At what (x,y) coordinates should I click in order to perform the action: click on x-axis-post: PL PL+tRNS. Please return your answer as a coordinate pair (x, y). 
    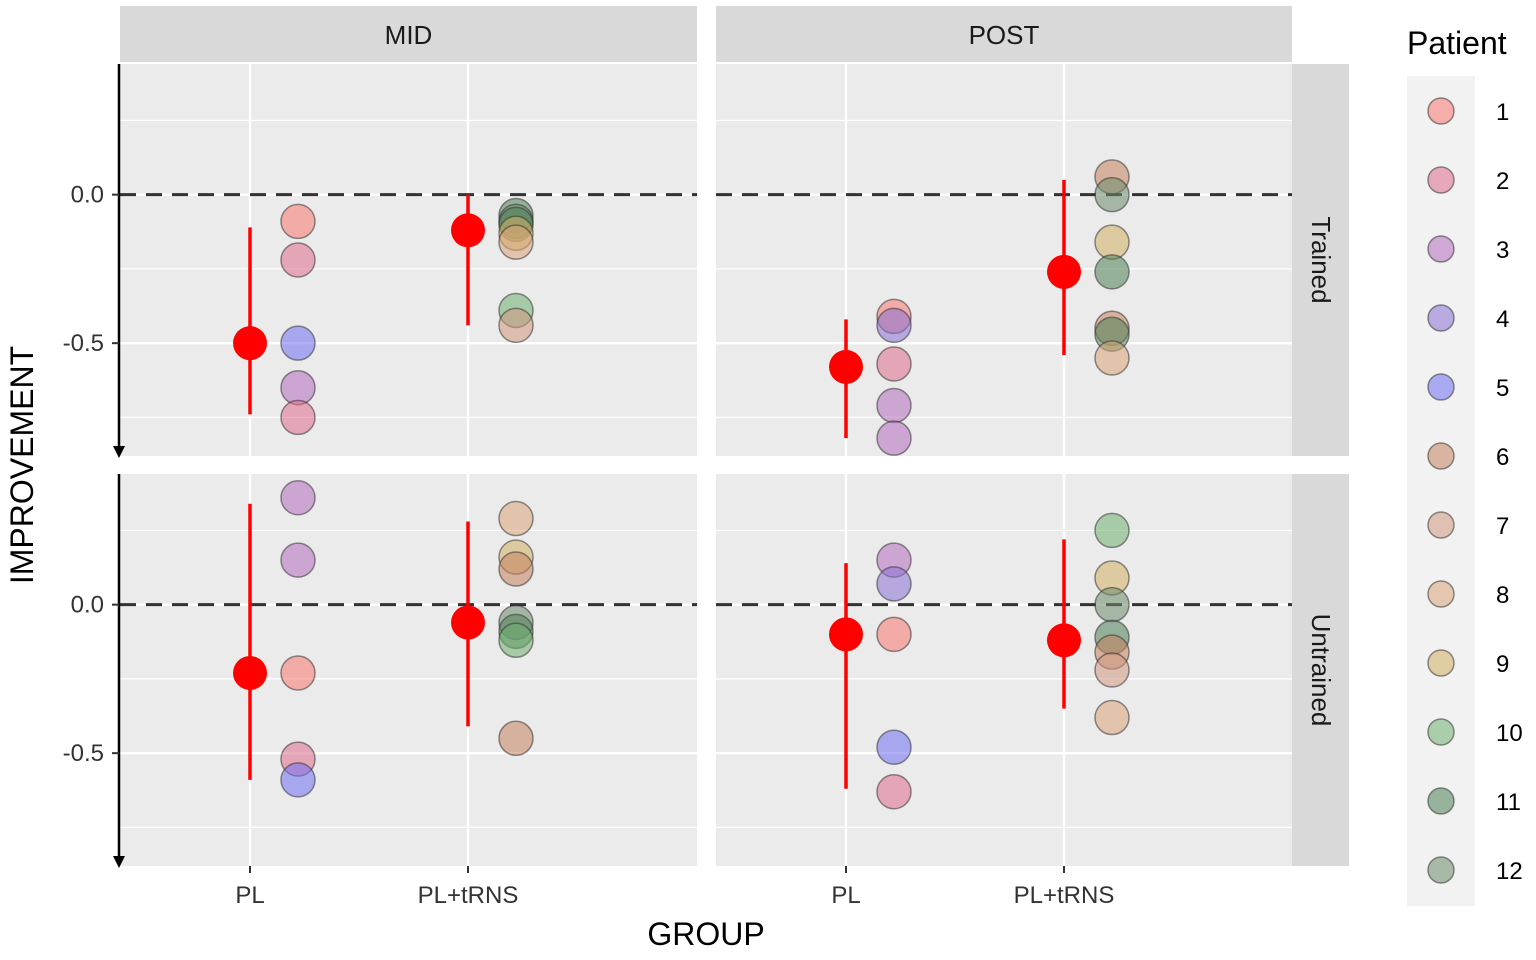
    Looking at the image, I should click on (972, 887).